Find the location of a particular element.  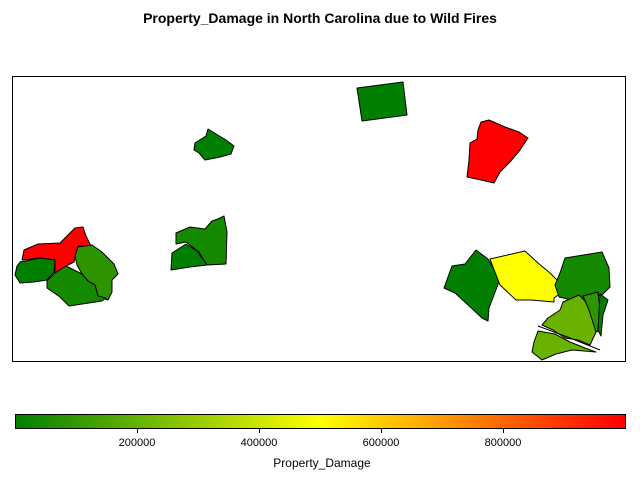

county-coastal-south is located at coordinates (564, 345).